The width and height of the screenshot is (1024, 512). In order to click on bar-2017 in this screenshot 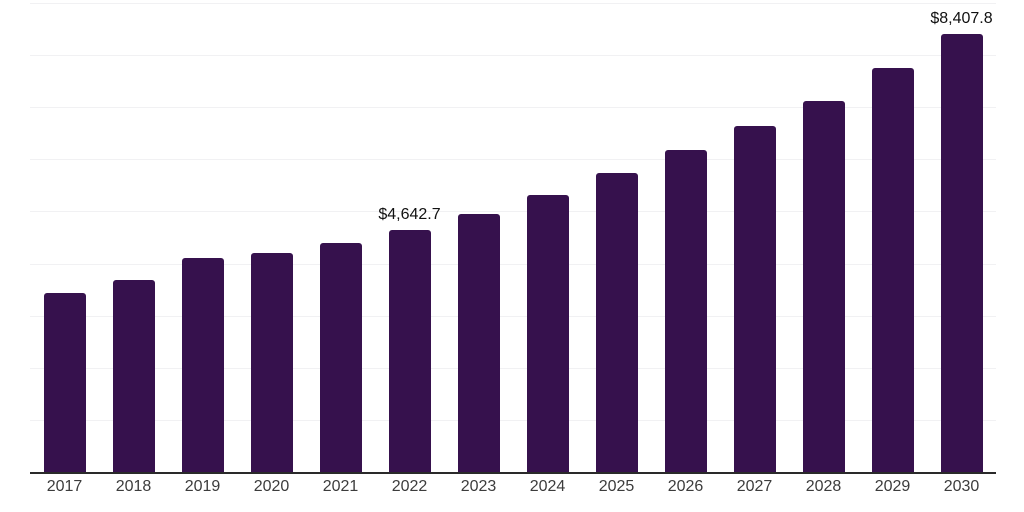, I will do `click(64, 382)`.